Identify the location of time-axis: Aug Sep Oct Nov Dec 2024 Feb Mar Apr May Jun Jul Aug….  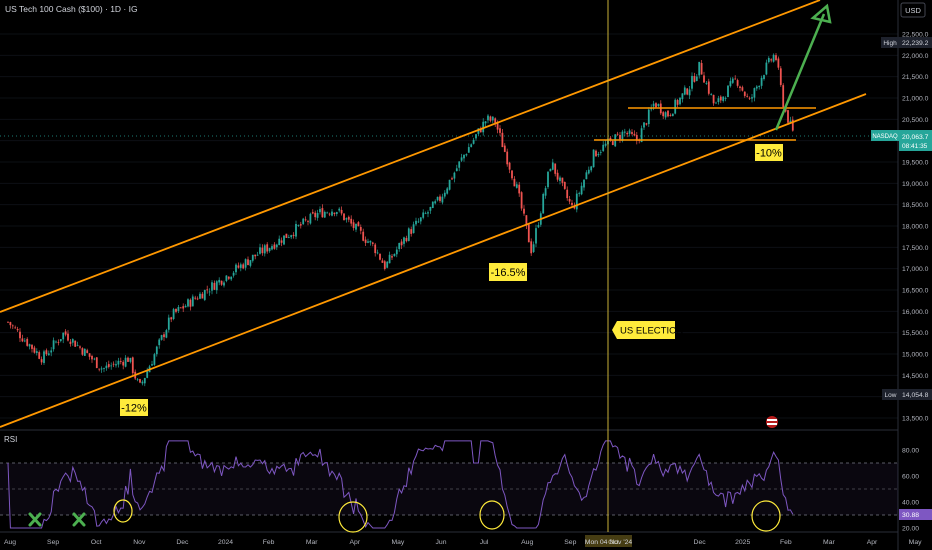
(468, 542).